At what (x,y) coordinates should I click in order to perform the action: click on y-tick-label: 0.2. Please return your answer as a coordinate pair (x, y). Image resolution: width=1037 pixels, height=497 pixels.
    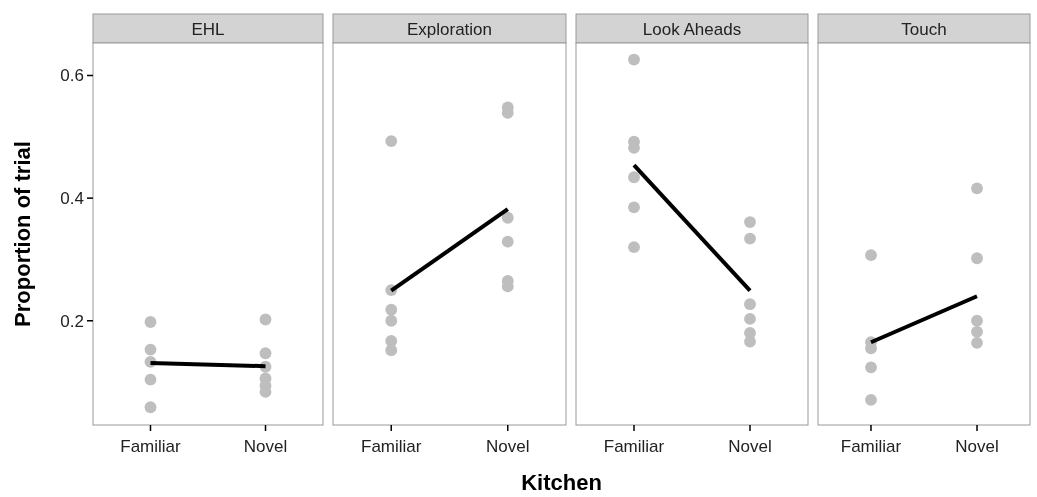
    Looking at the image, I should click on (72, 321).